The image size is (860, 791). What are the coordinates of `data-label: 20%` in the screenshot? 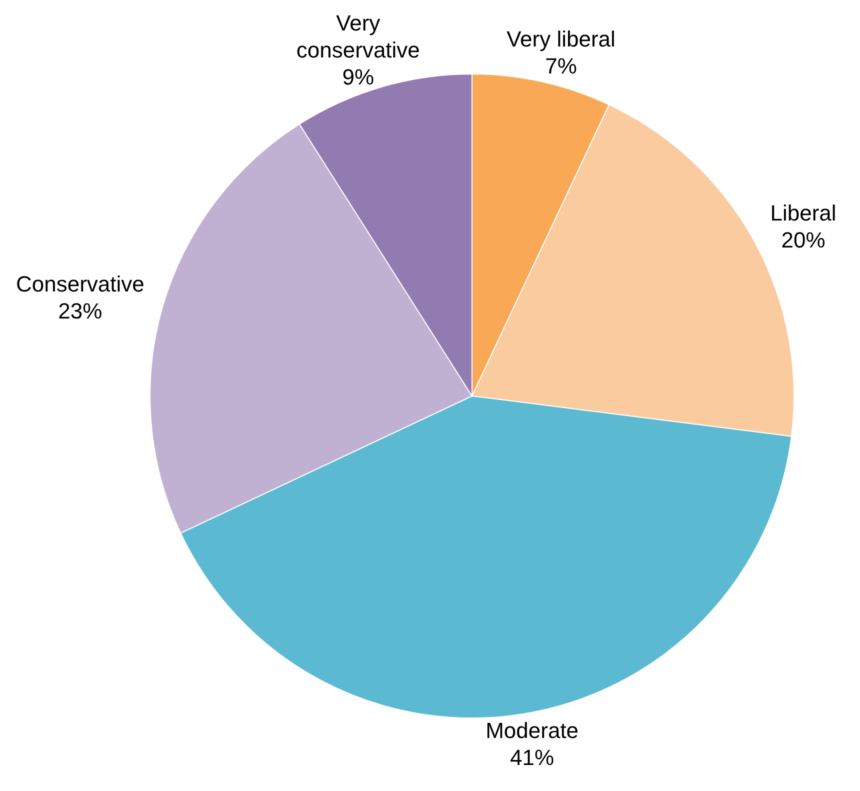 It's located at (803, 239).